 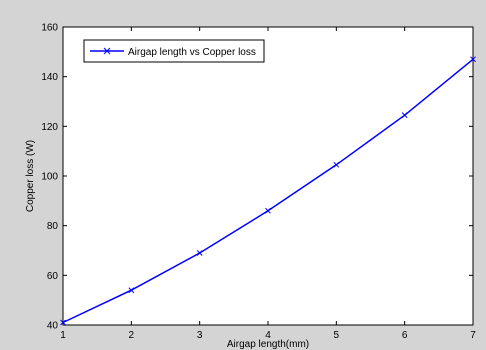 I want to click on legend-box, so click(x=174, y=51).